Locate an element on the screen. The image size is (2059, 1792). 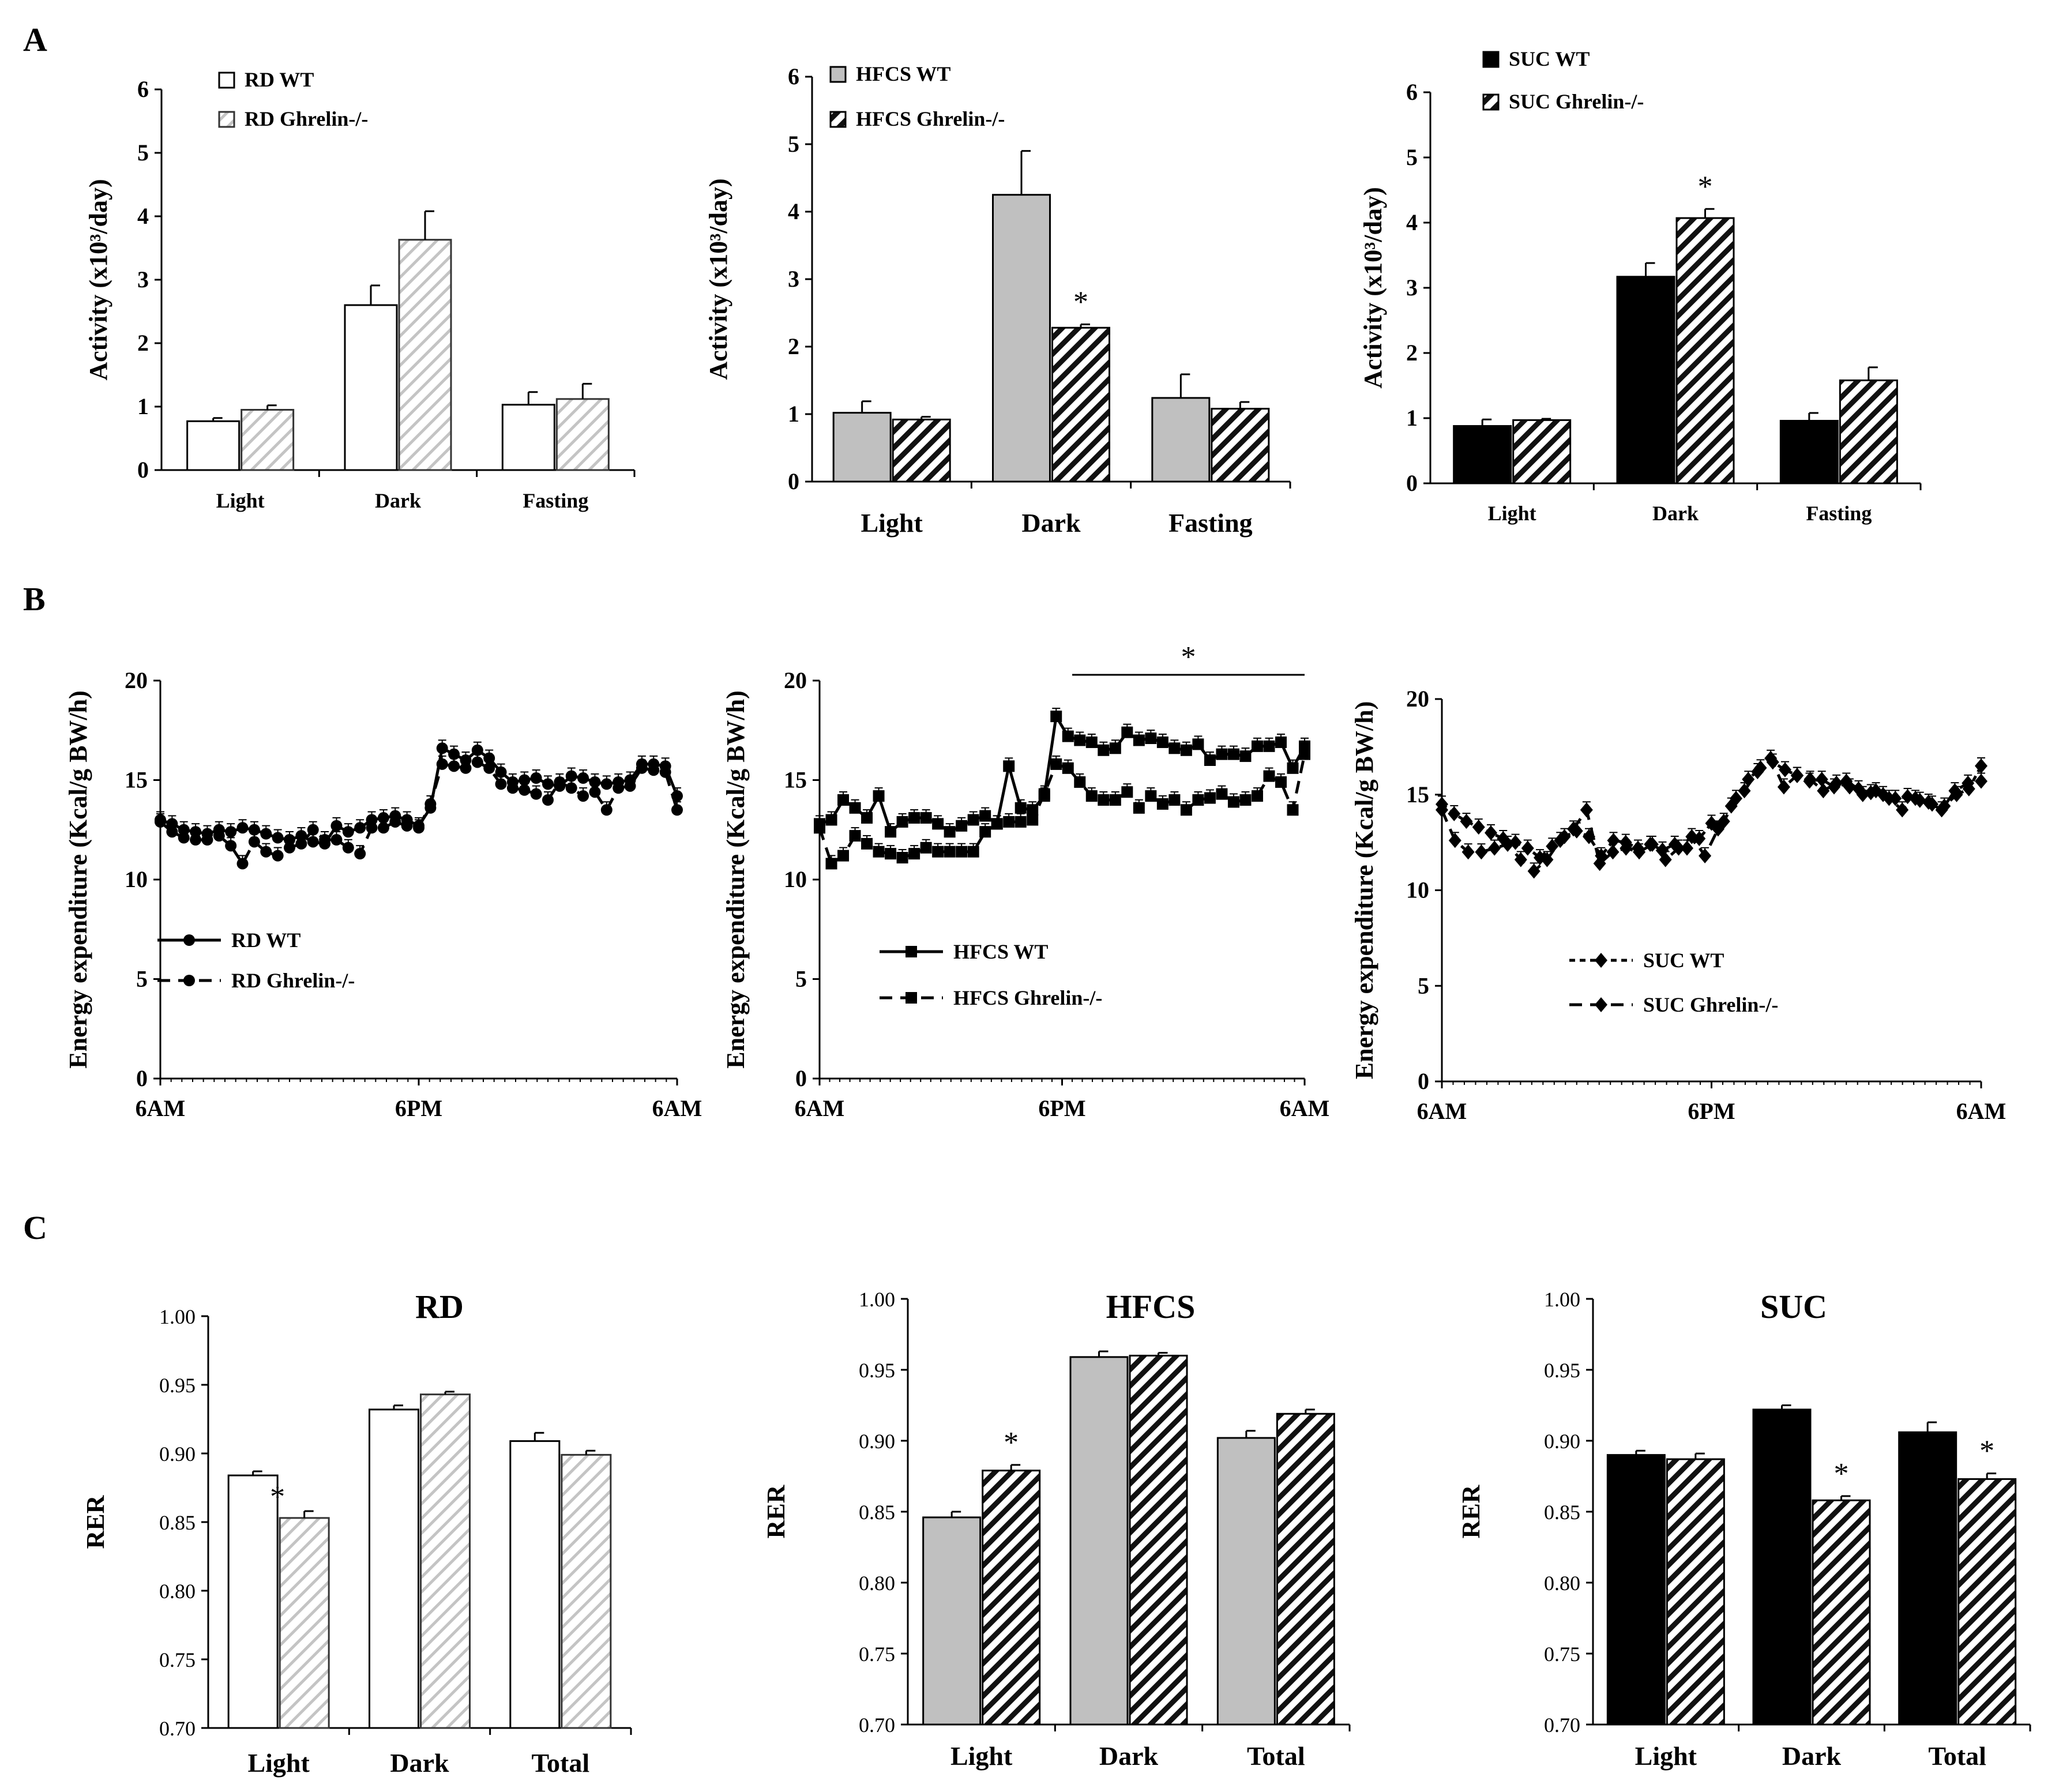
y-tick-label: 0.95 is located at coordinates (1562, 1370).